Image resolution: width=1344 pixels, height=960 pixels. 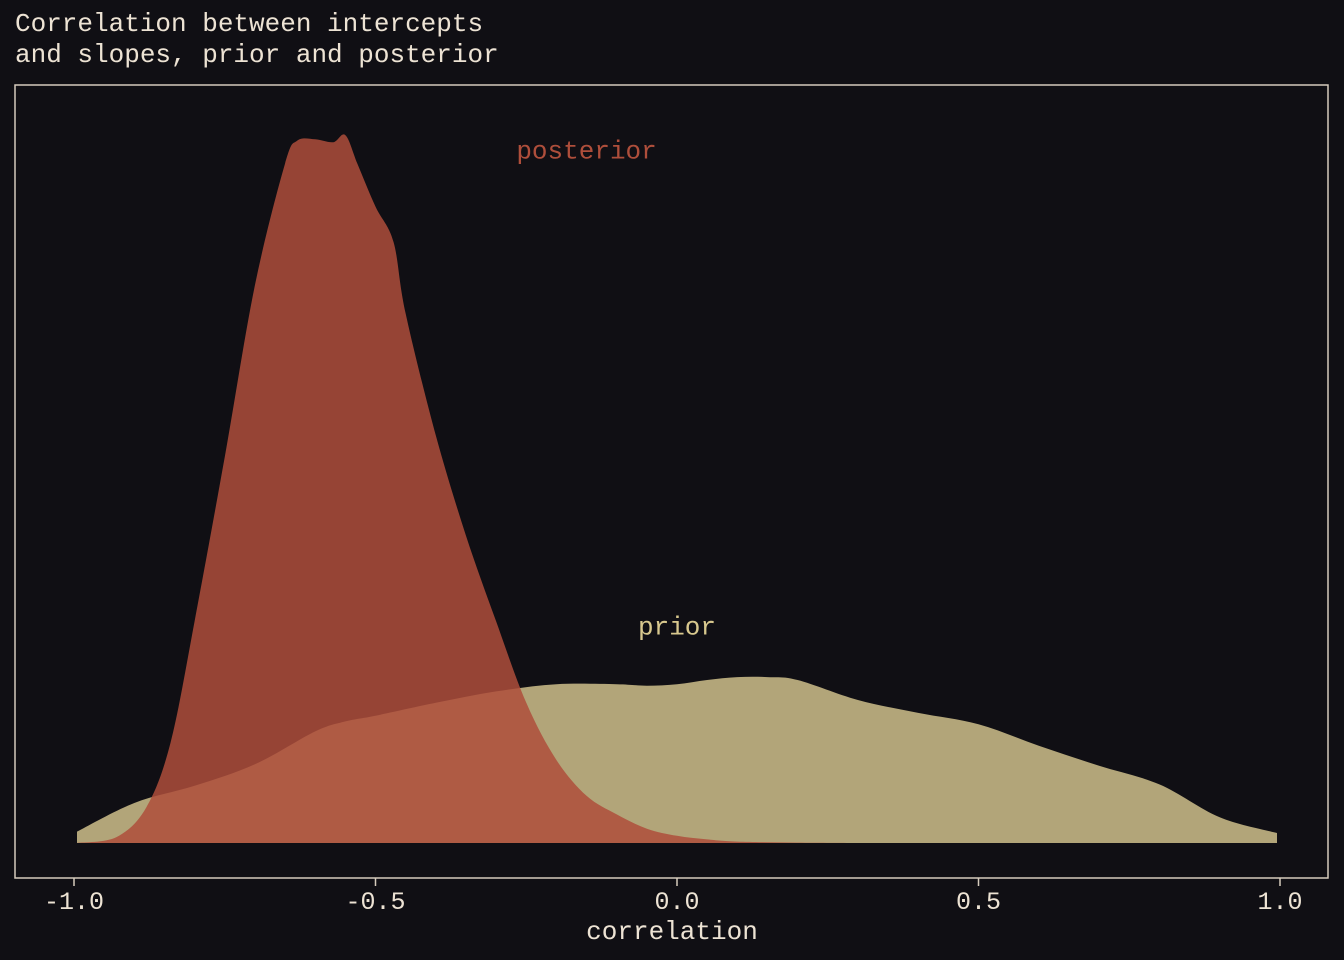 What do you see at coordinates (672, 932) in the screenshot?
I see `x-axis-label: correlation` at bounding box center [672, 932].